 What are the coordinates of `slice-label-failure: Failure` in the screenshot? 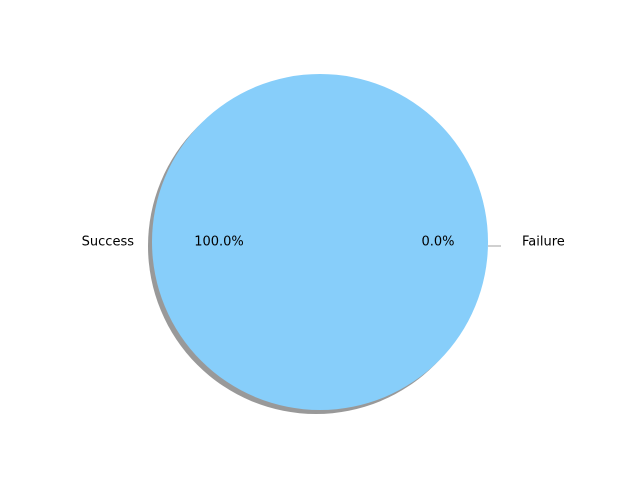 It's located at (543, 242).